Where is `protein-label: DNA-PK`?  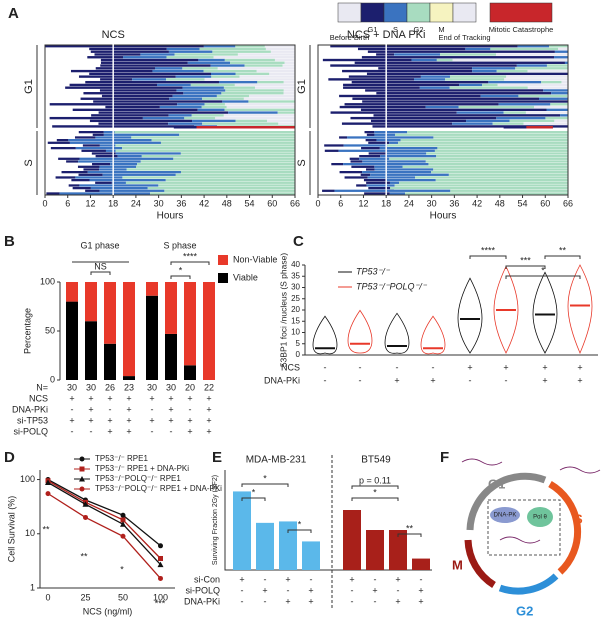
protein-label: DNA-PK is located at coordinates (505, 516).